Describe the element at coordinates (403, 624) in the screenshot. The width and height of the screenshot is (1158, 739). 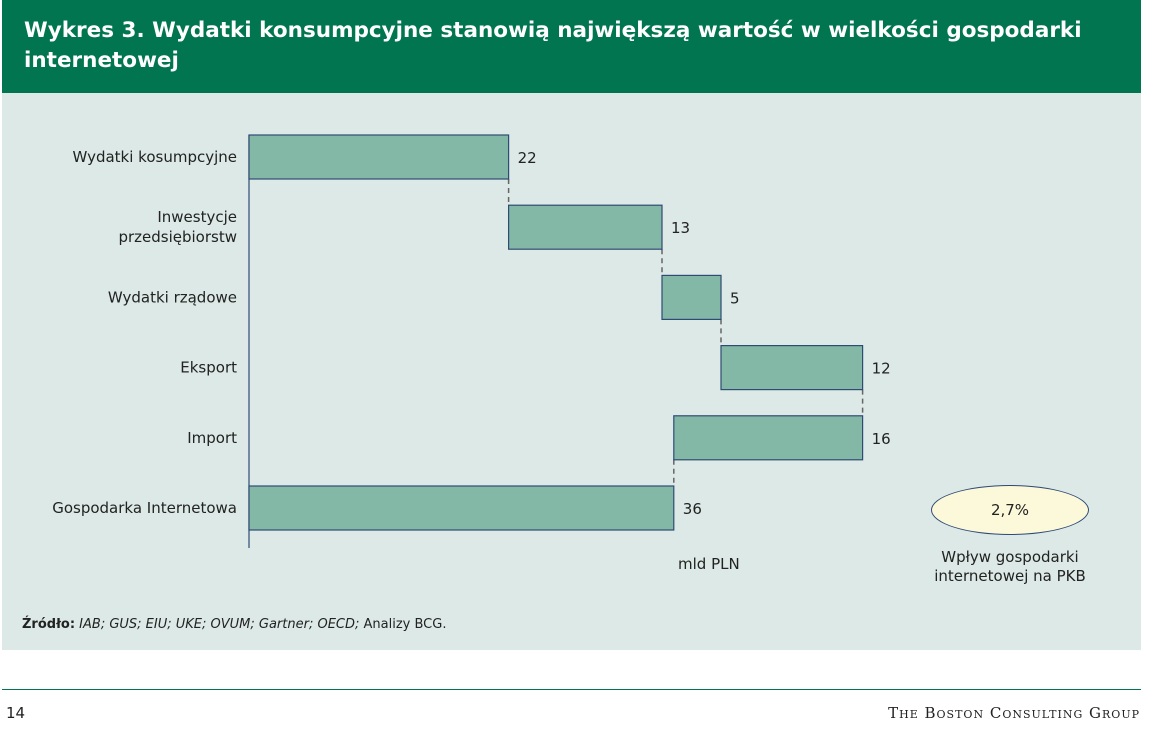
I see `source-rest: Analizy BCG.` at that location.